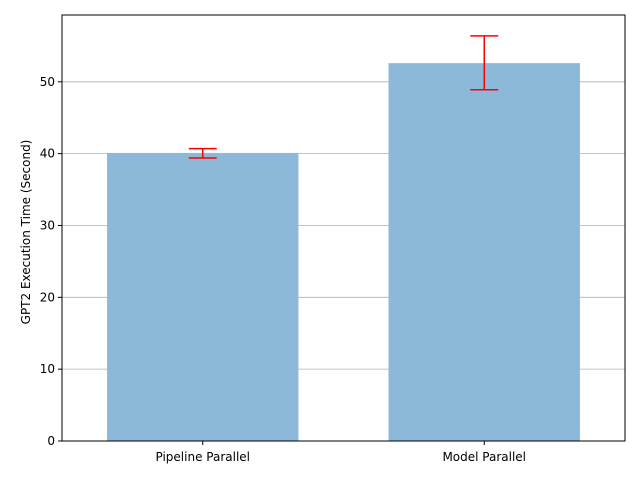  Describe the element at coordinates (484, 457) in the screenshot. I see `x-tick-label: Model Parallel` at that location.